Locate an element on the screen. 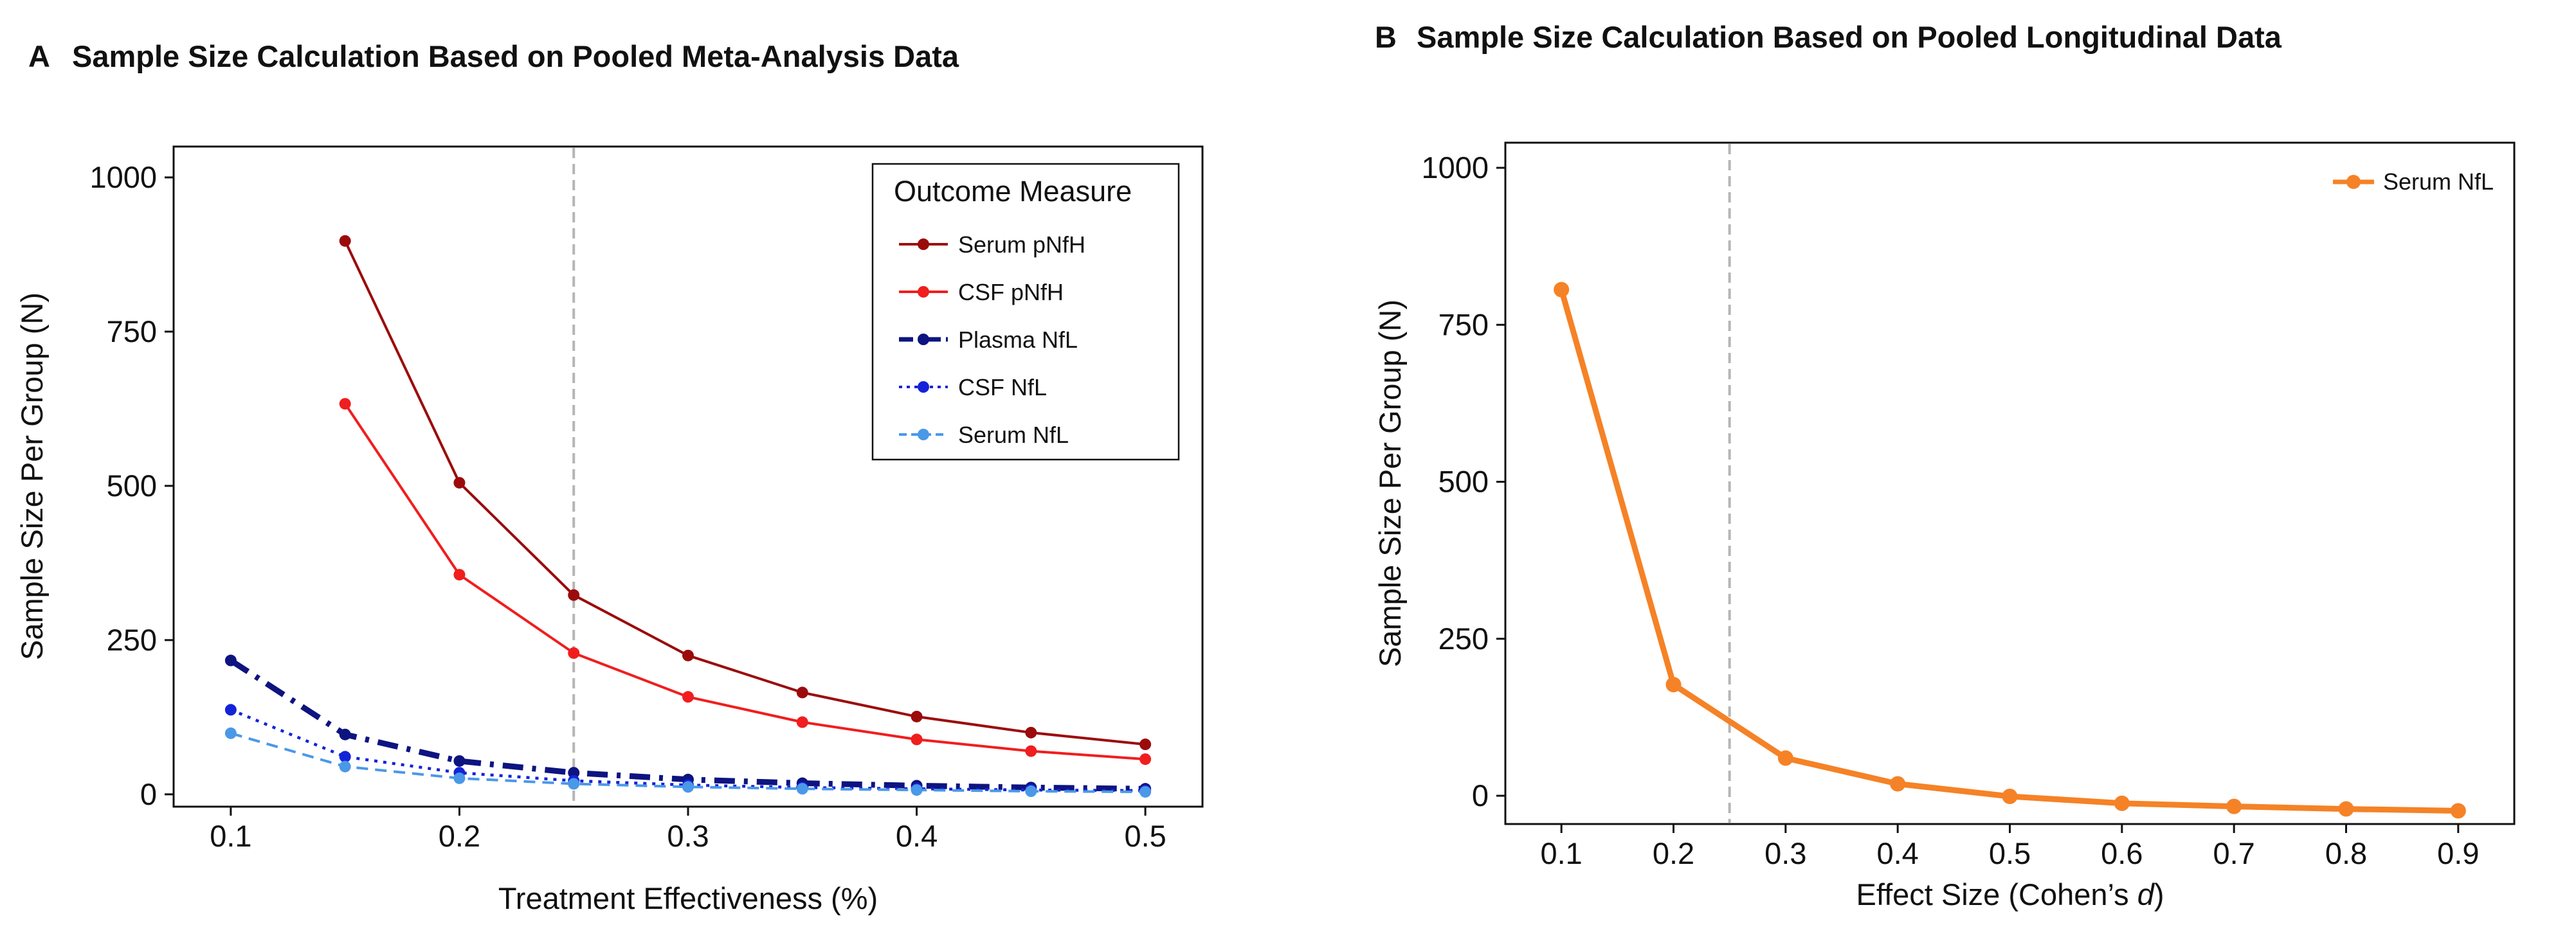 The height and width of the screenshot is (932, 2576). chart-b-legend: Serum NfL is located at coordinates (2413, 181).